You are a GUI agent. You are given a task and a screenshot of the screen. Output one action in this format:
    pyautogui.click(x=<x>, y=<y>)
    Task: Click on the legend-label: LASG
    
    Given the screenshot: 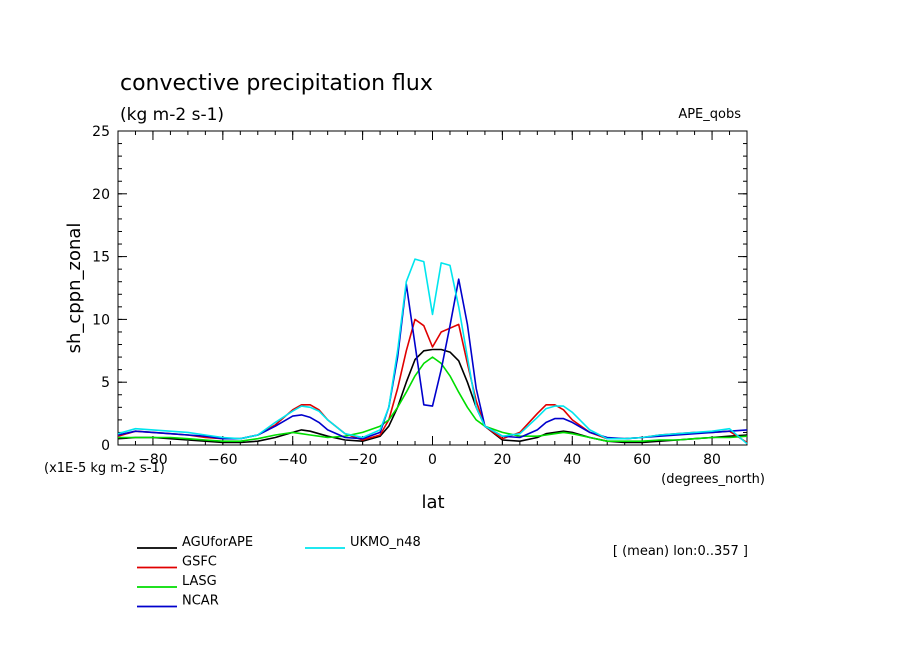 What is the action you would take?
    pyautogui.click(x=199, y=581)
    